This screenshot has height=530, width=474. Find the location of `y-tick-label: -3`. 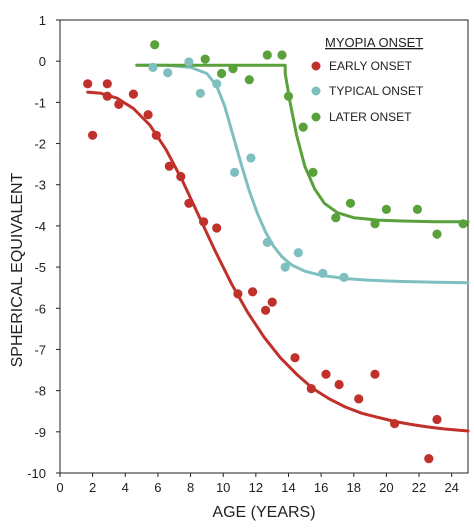

y-tick-label: -3 is located at coordinates (40, 185).